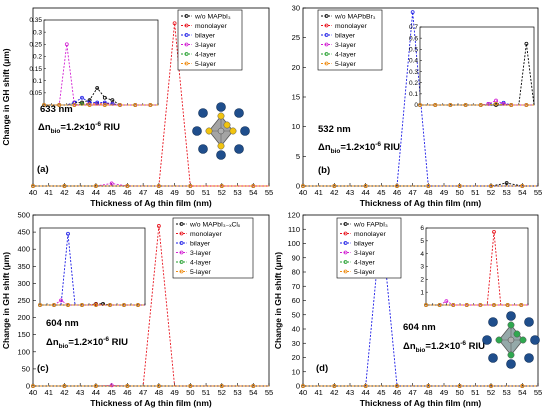  I want to click on x-tick-label: 50, so click(459, 392).